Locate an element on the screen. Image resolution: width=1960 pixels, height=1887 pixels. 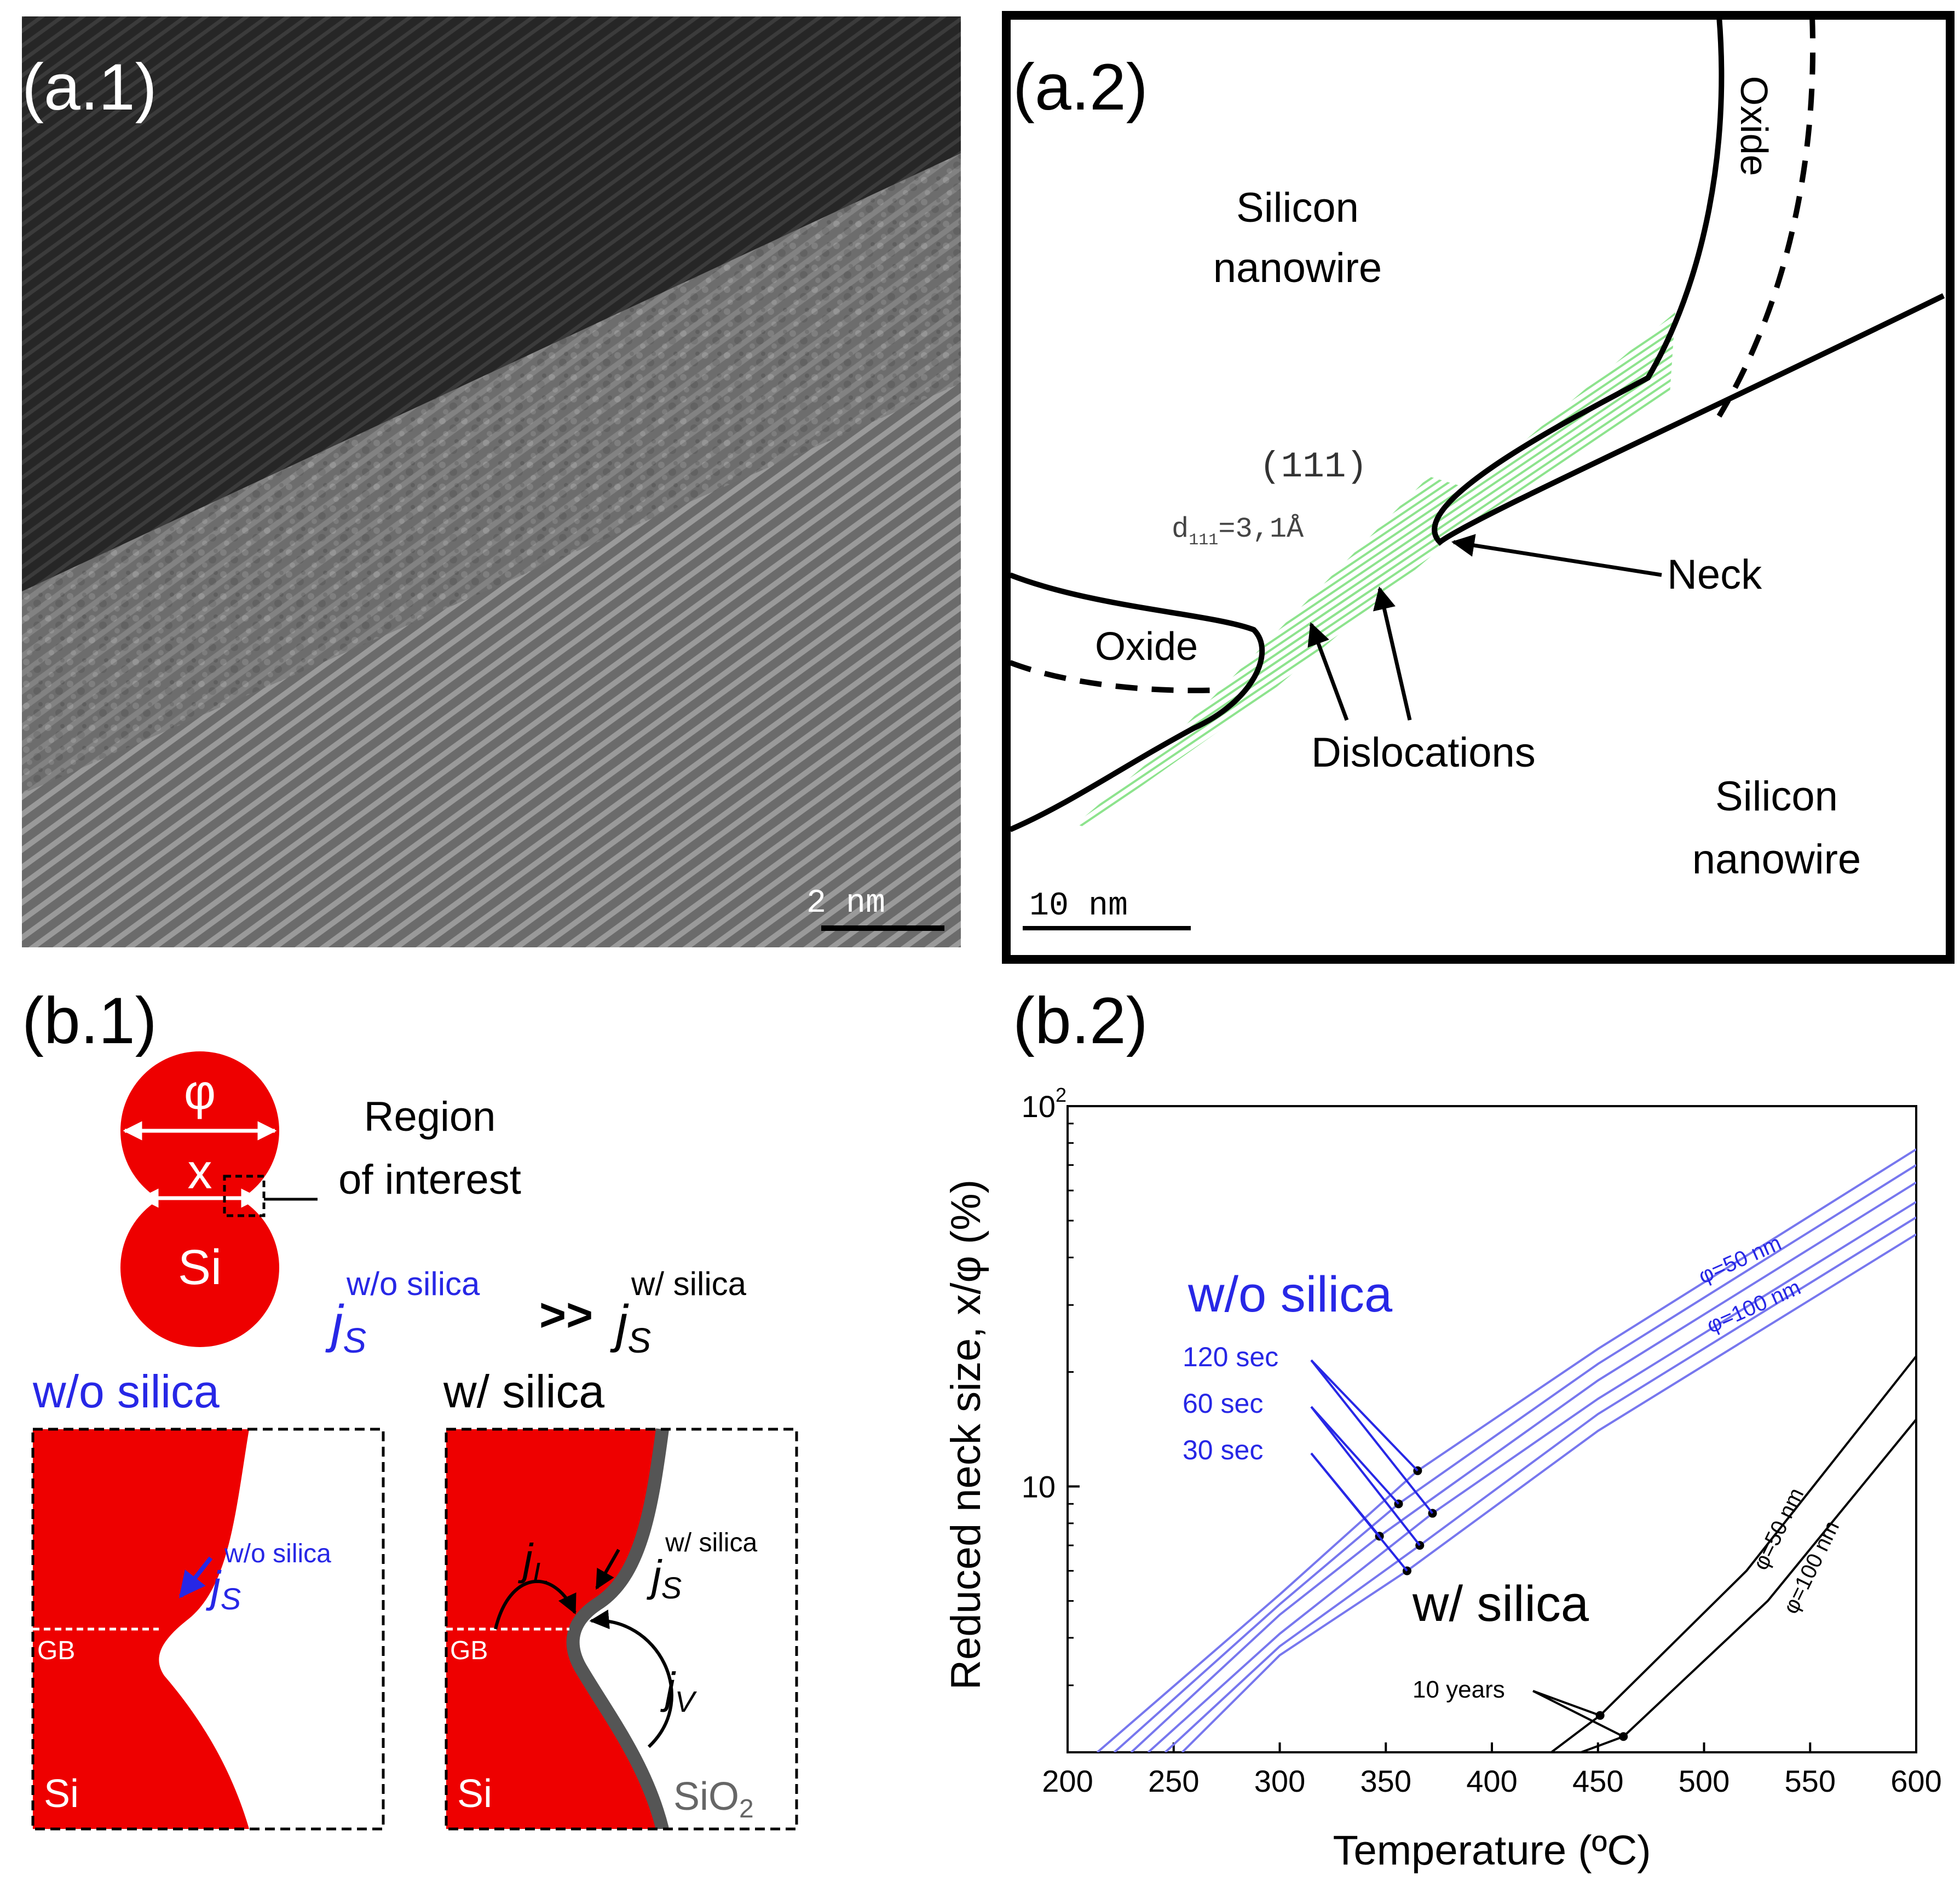
x-symbol: x is located at coordinates (200, 1172).